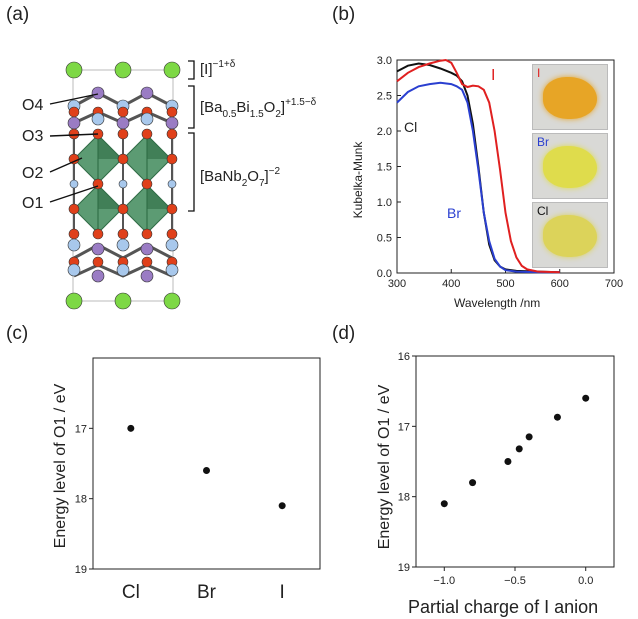  I want to click on panel-label-c: (c), so click(17, 333).